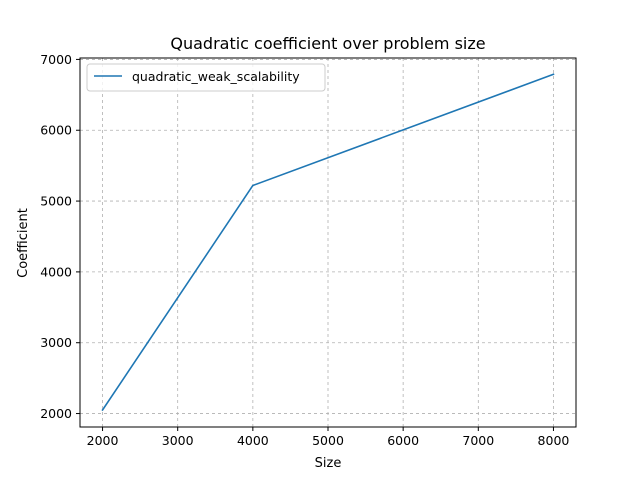 This screenshot has height=480, width=640. What do you see at coordinates (178, 440) in the screenshot?
I see `x-tick-label: 3000` at bounding box center [178, 440].